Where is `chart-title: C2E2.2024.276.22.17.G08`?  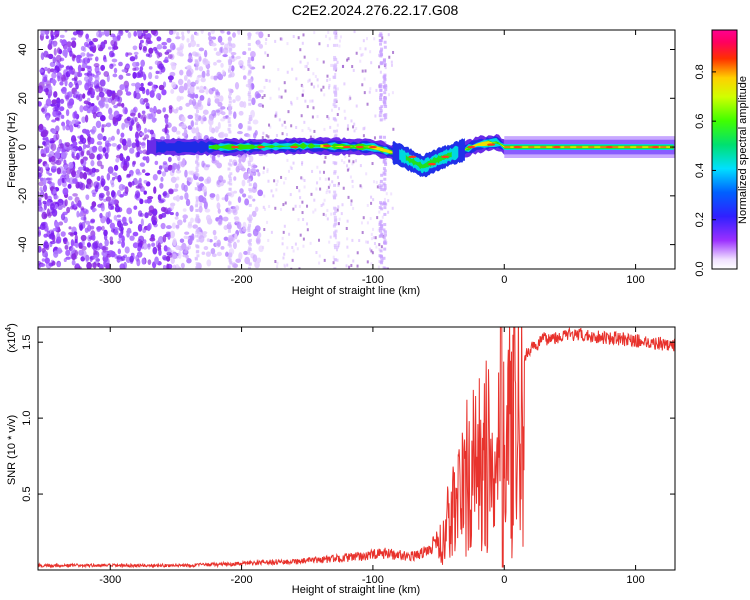
chart-title: C2E2.2024.276.22.17.G08 is located at coordinates (375, 10).